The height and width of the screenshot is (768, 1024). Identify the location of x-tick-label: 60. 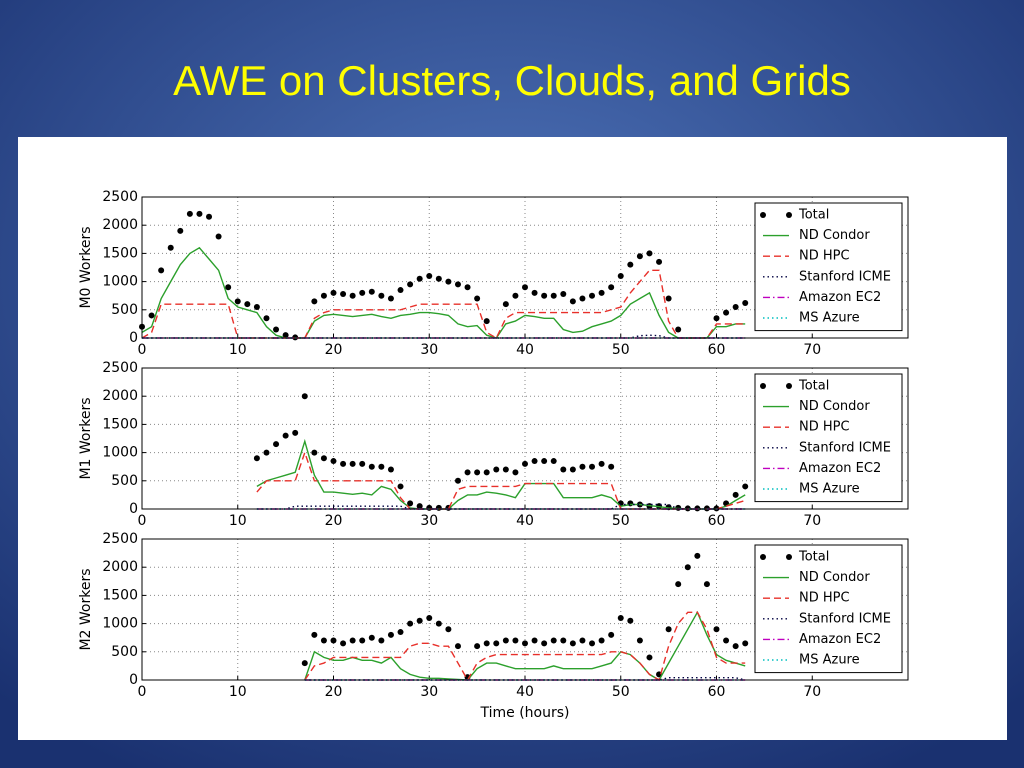
(717, 350).